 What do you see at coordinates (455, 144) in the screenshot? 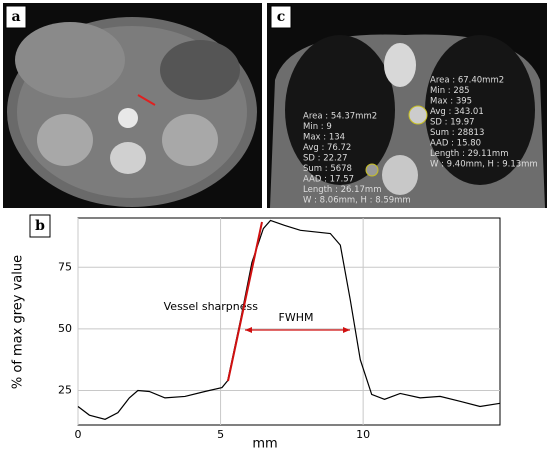
I see `ct-measure: AAD : 15.80` at bounding box center [455, 144].